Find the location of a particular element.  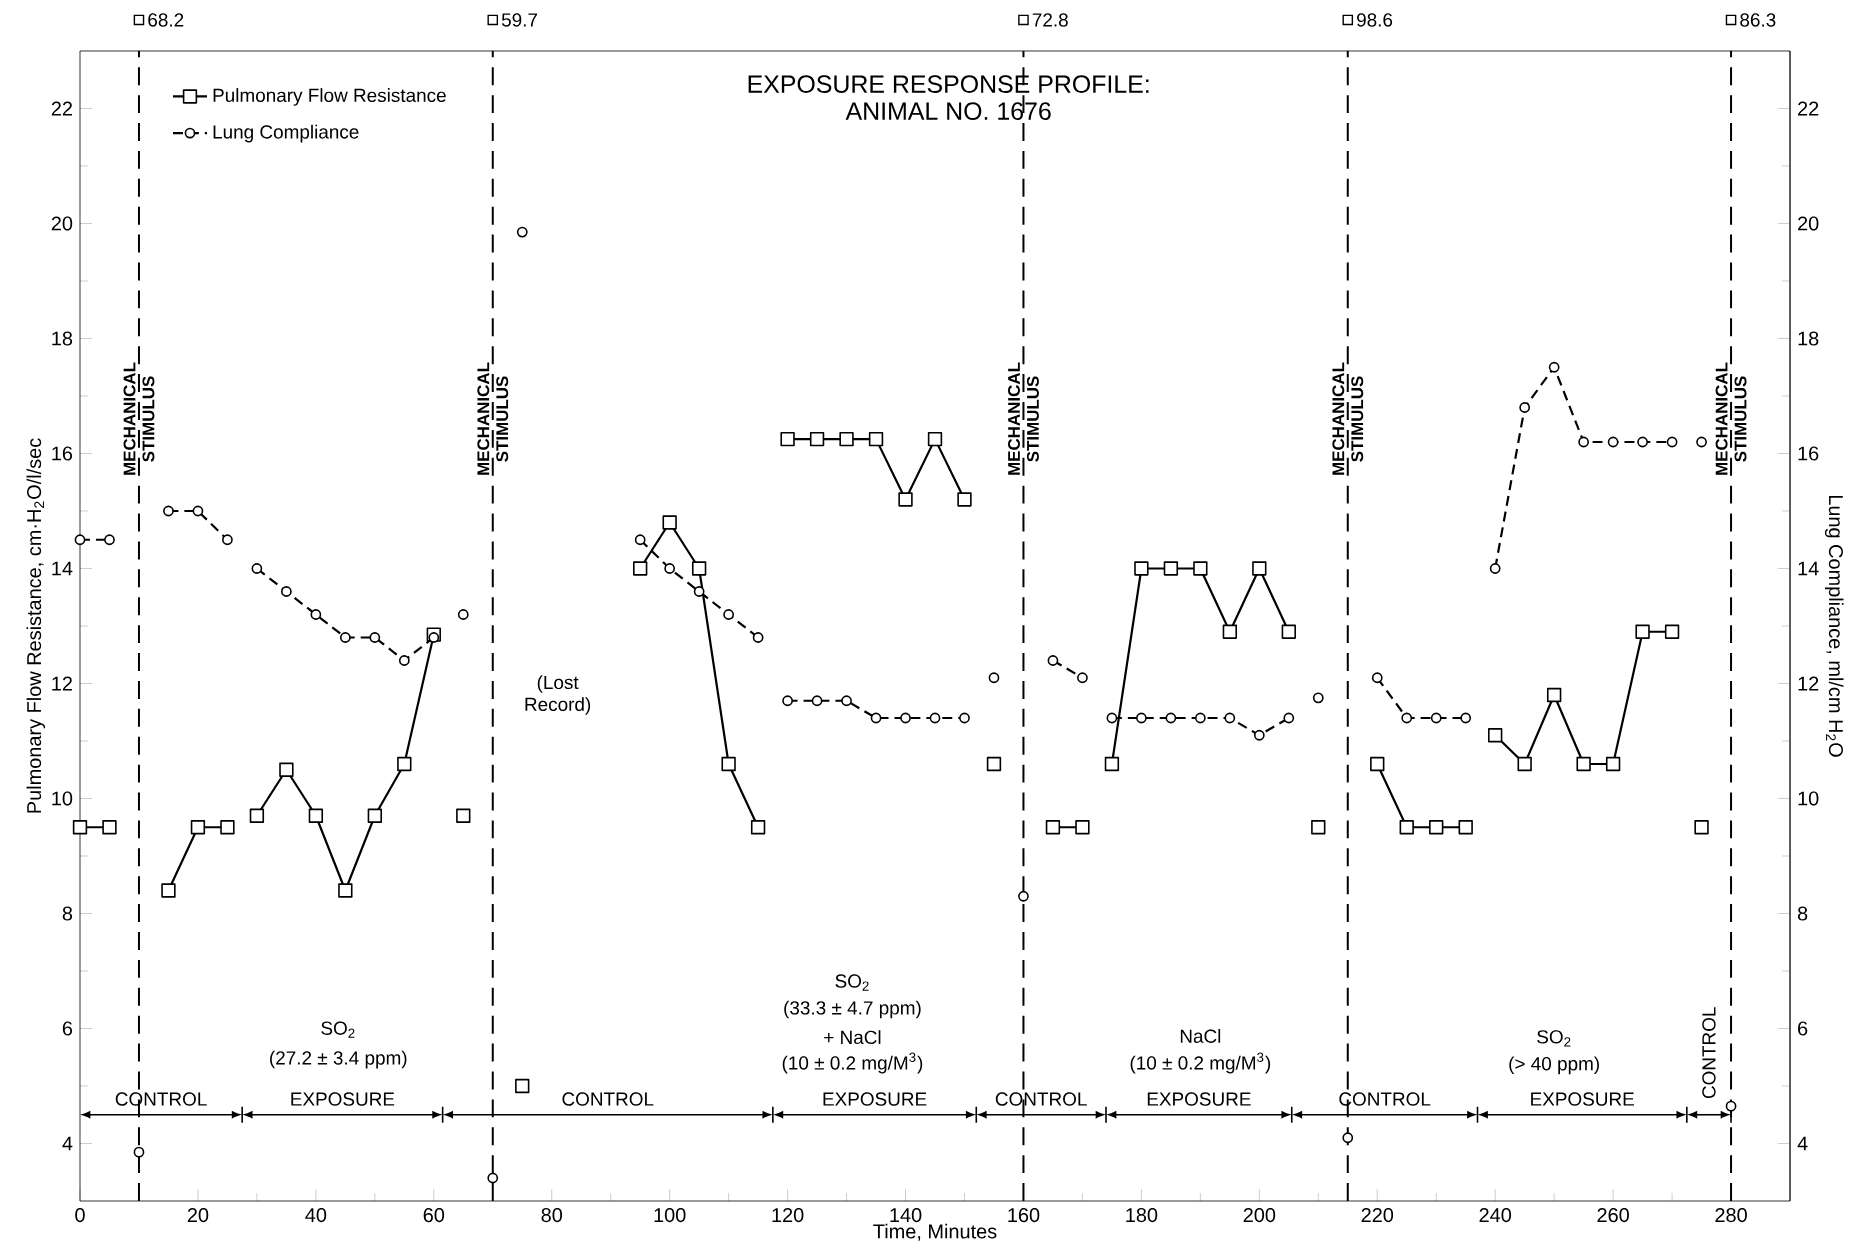

y-axis-title: Pulmonary Flow Resistance, cm·H$_{2}$O/l/sec is located at coordinates (36, 625).